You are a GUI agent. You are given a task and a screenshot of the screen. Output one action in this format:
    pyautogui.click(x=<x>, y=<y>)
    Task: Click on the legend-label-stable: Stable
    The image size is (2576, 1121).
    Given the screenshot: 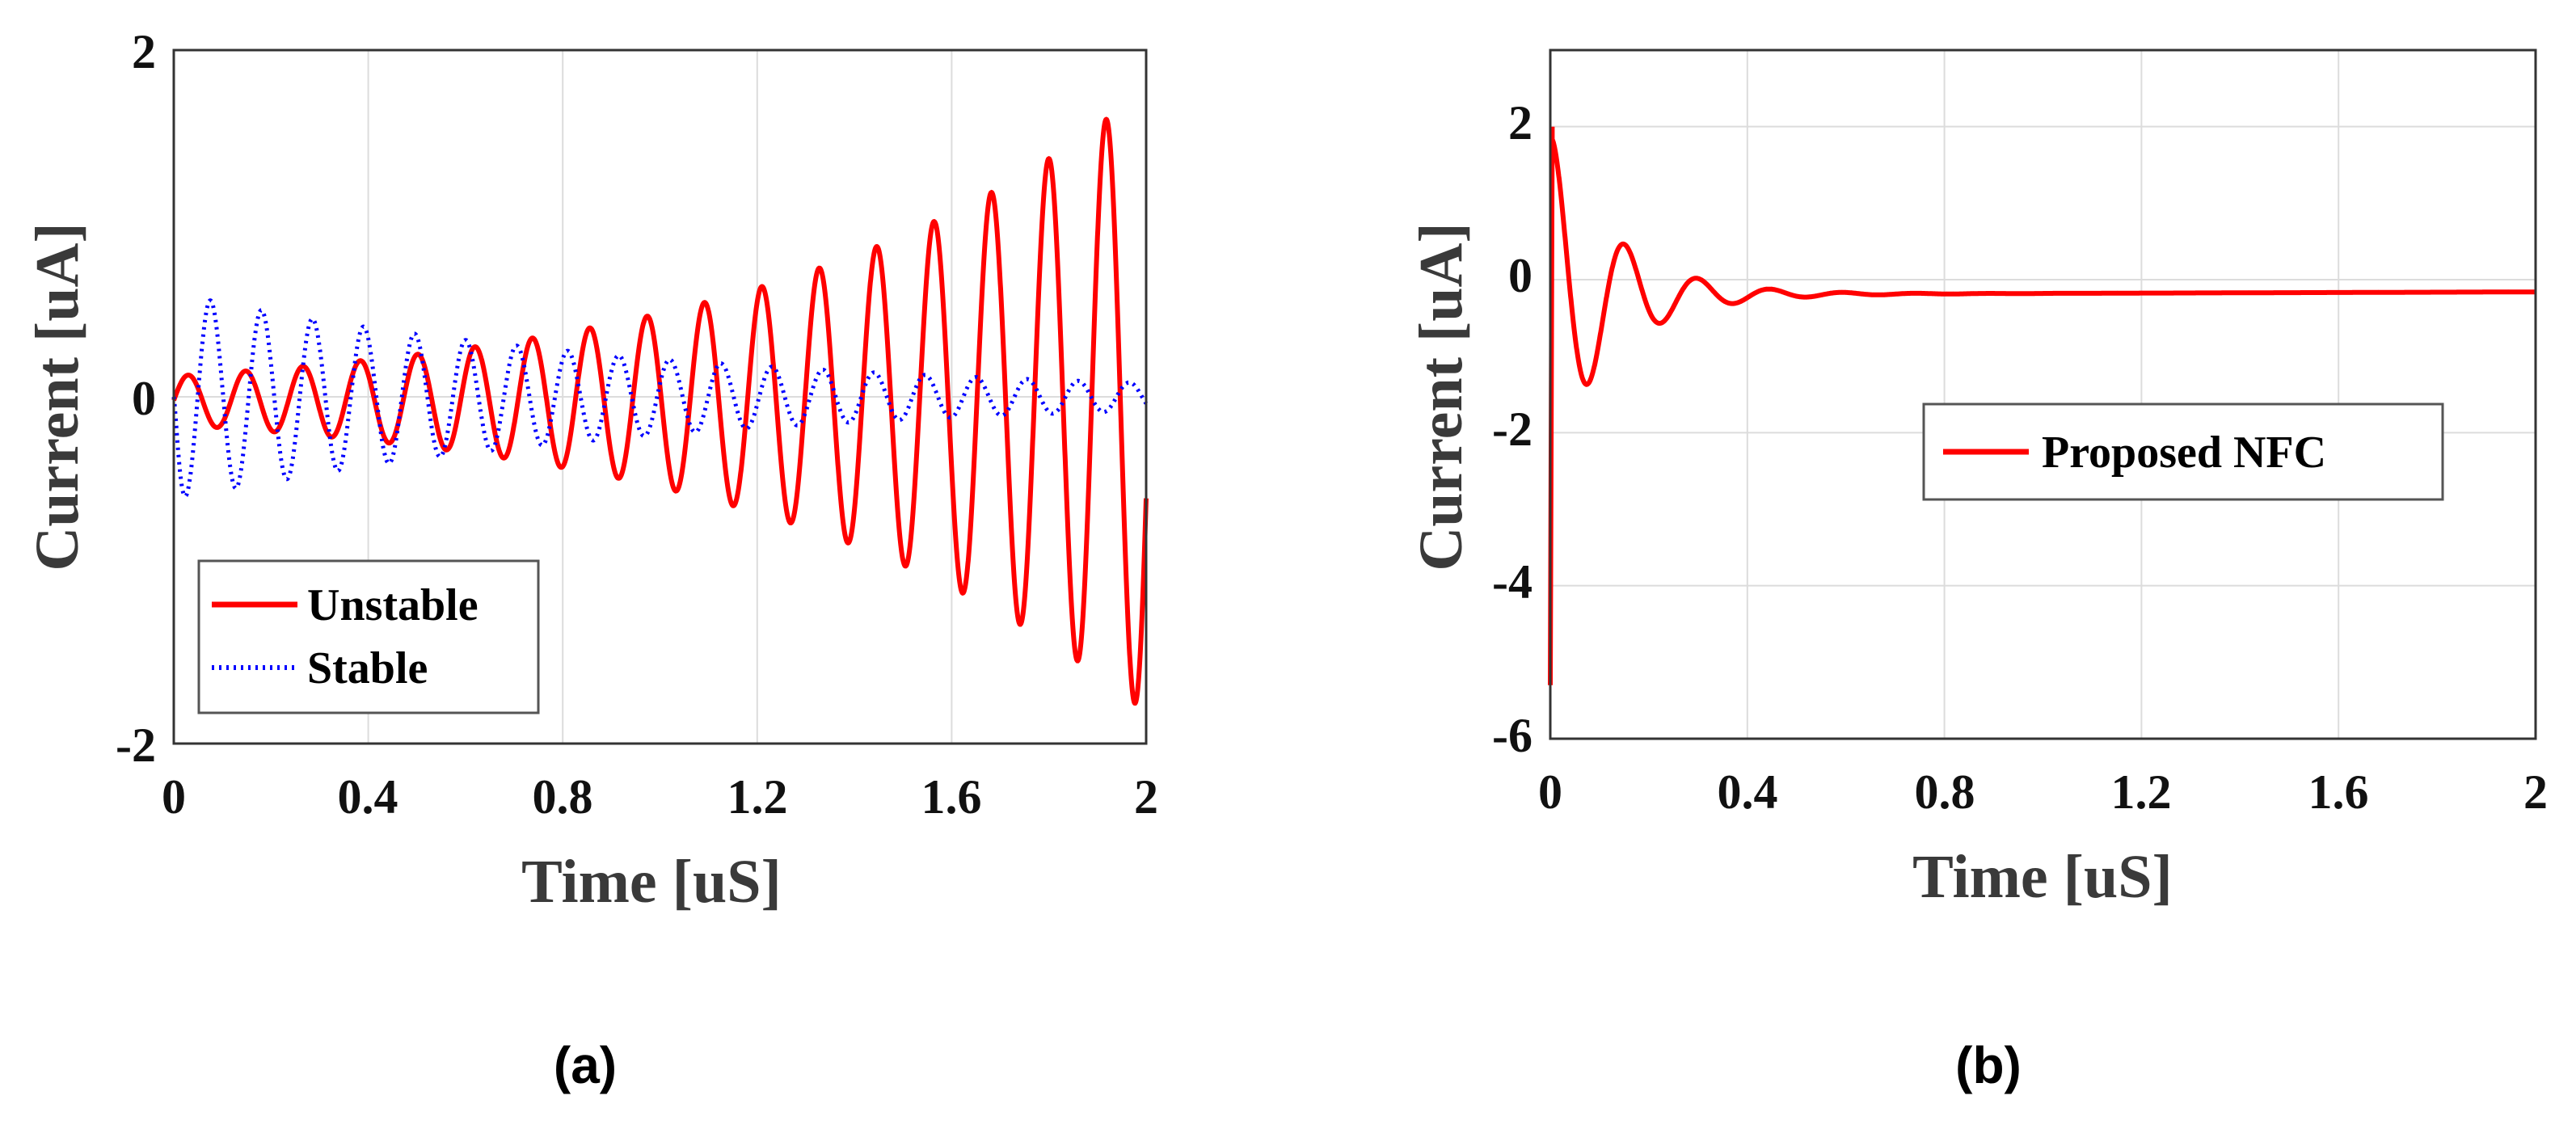 What is the action you would take?
    pyautogui.click(x=367, y=668)
    